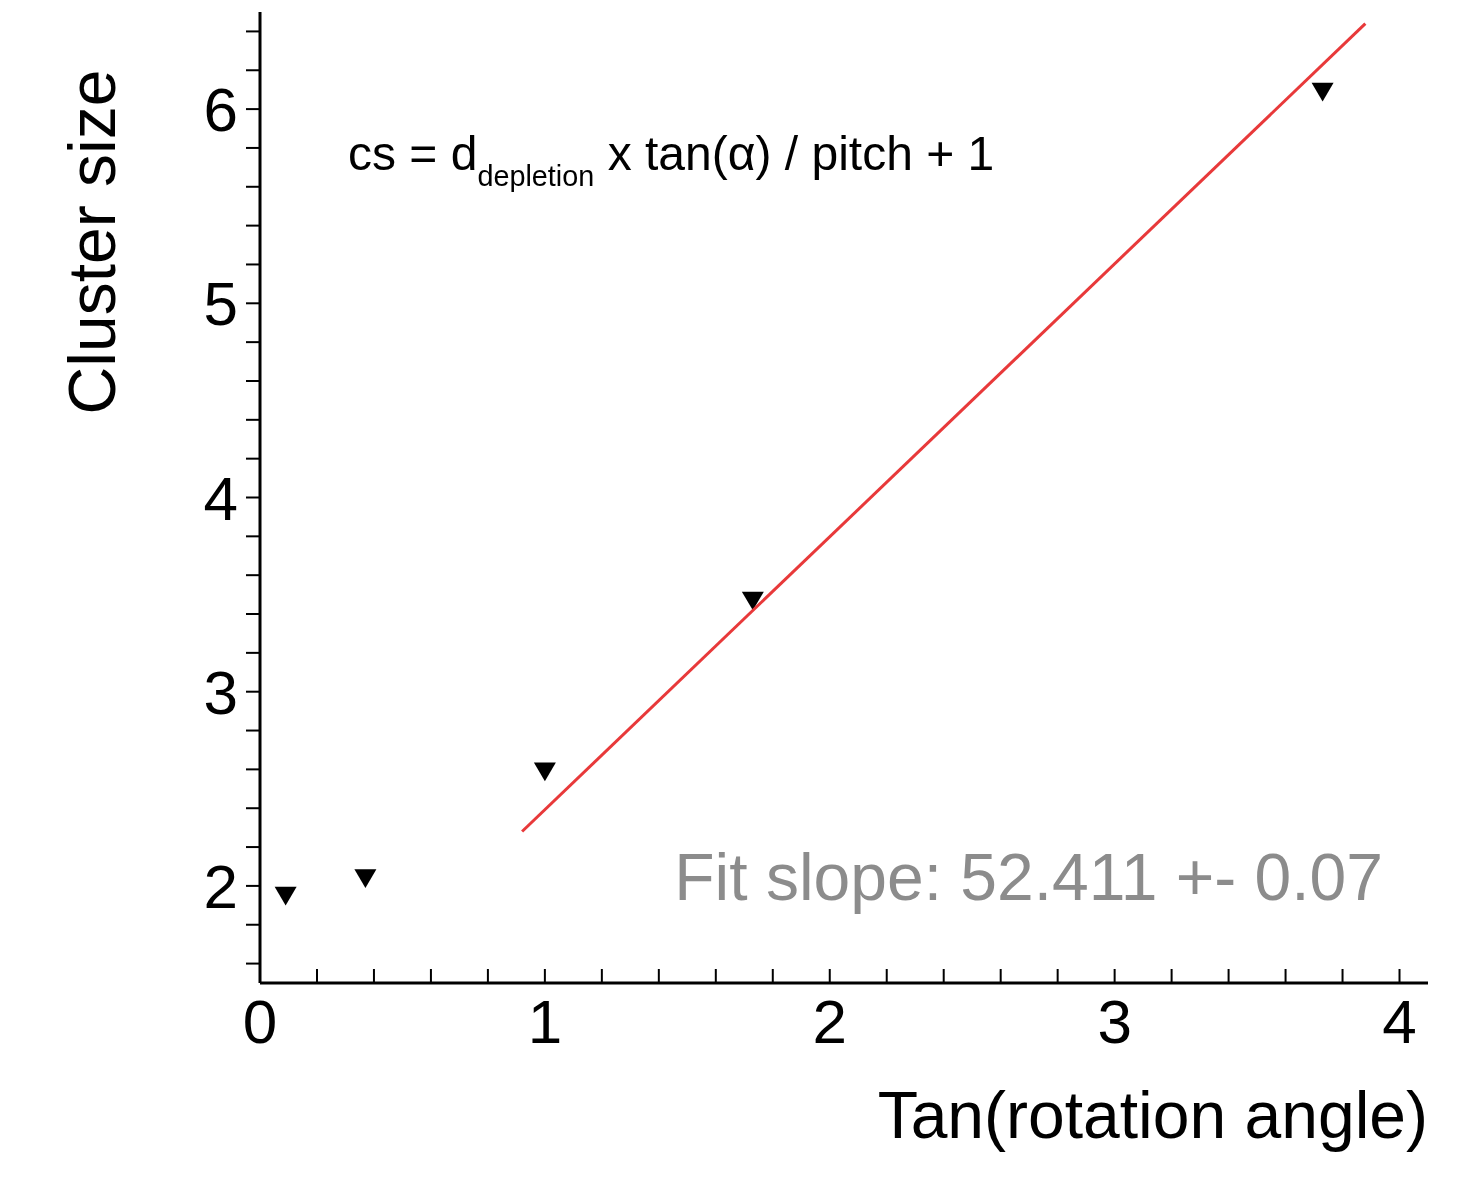 The height and width of the screenshot is (1178, 1469). Describe the element at coordinates (220, 692) in the screenshot. I see `y-tick-label: 3` at that location.